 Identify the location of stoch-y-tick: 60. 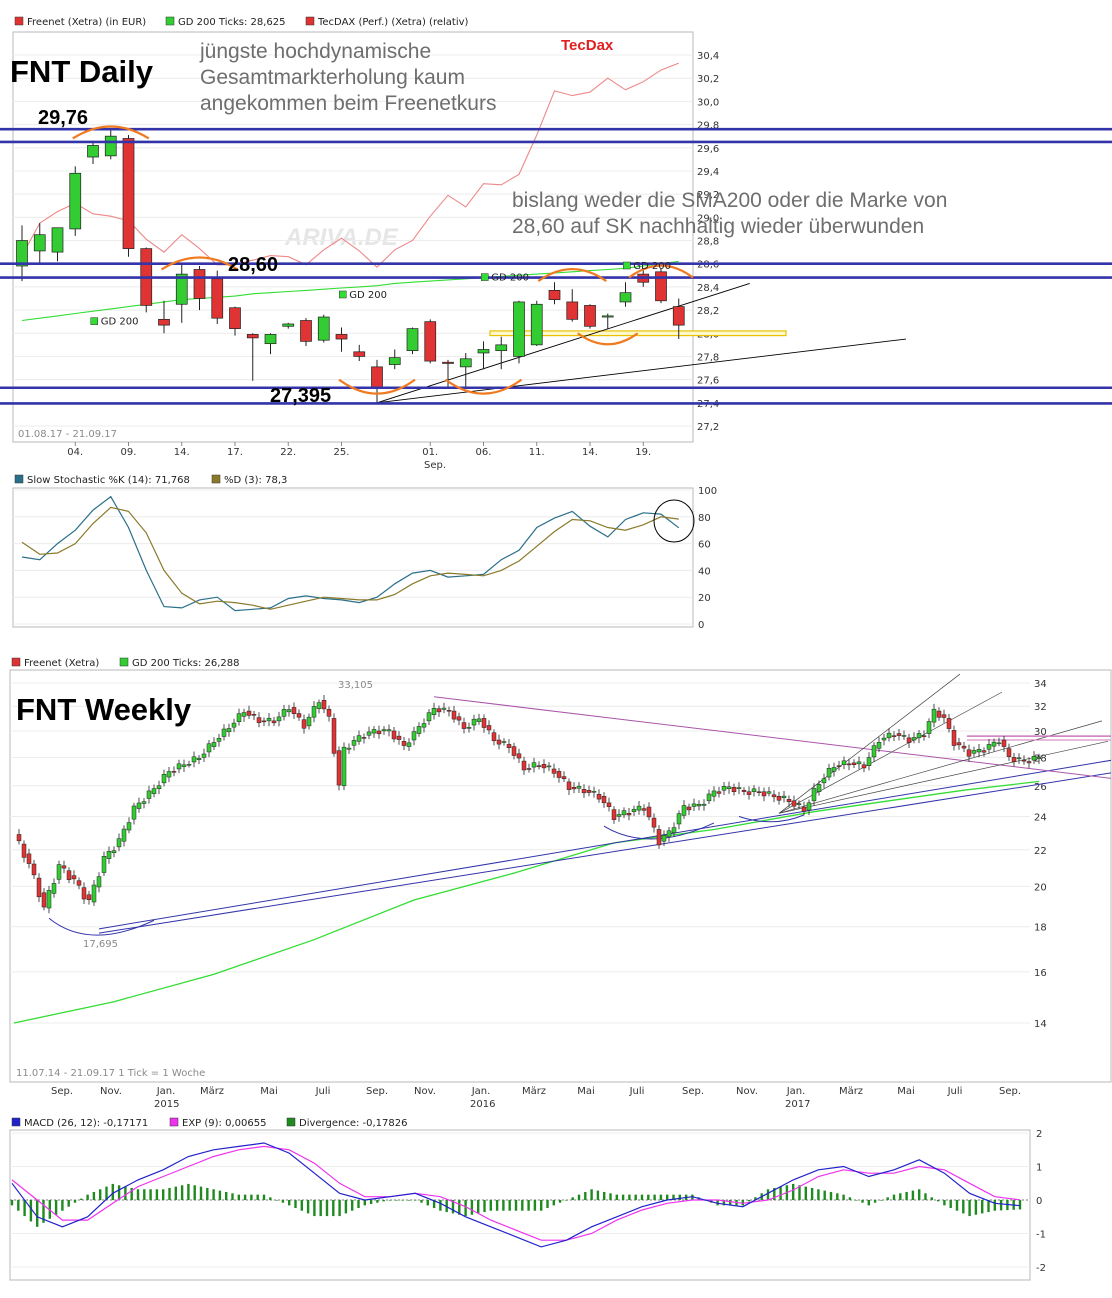
(704, 545).